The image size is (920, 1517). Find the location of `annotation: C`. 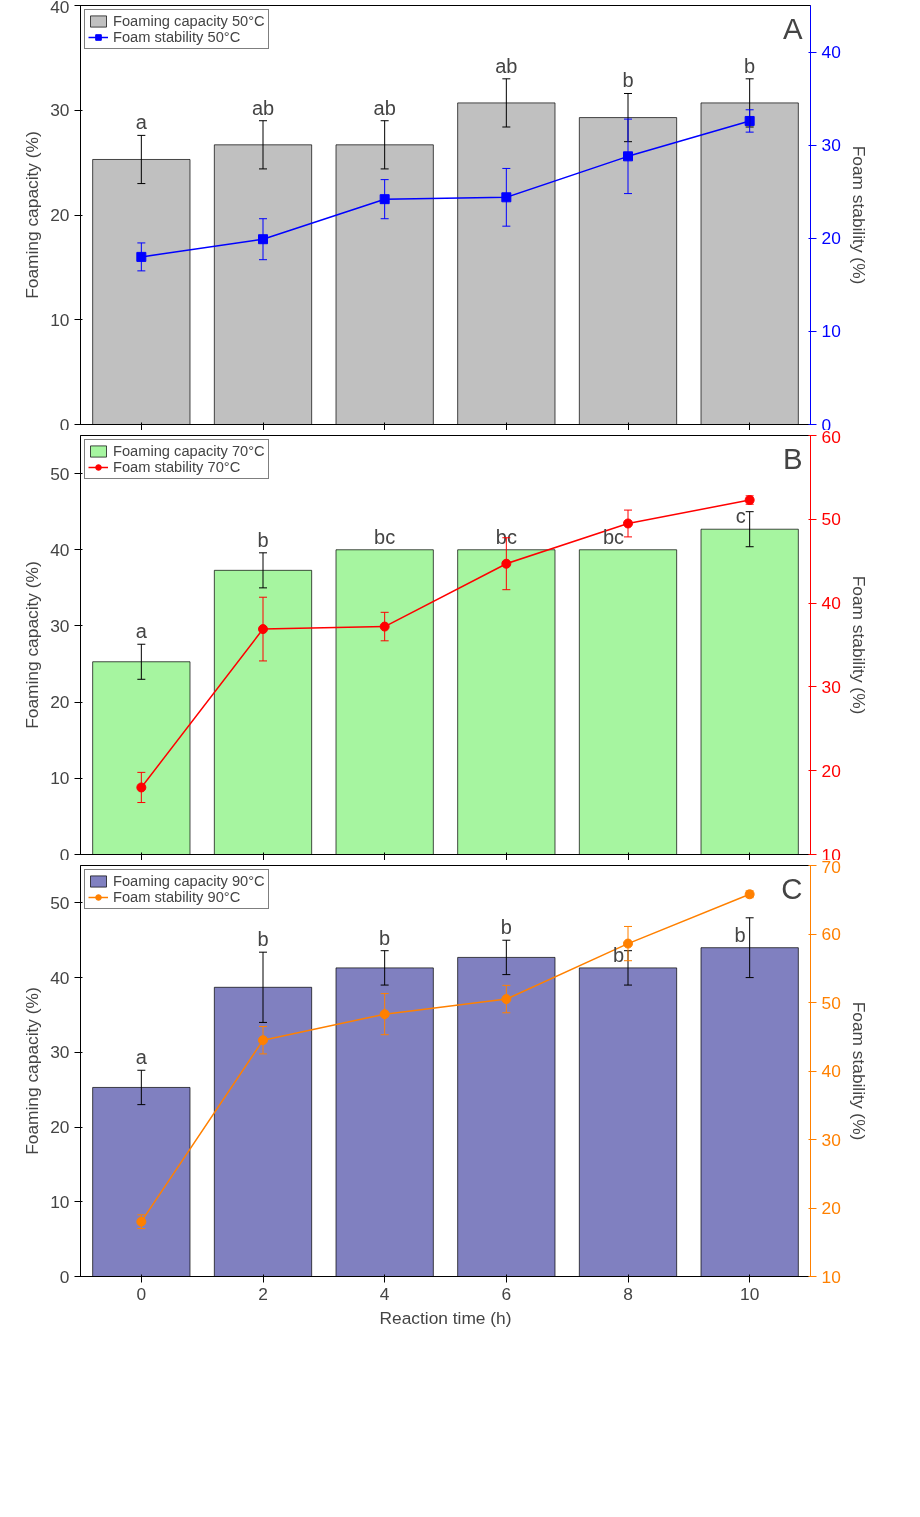

annotation: C is located at coordinates (792, 888).